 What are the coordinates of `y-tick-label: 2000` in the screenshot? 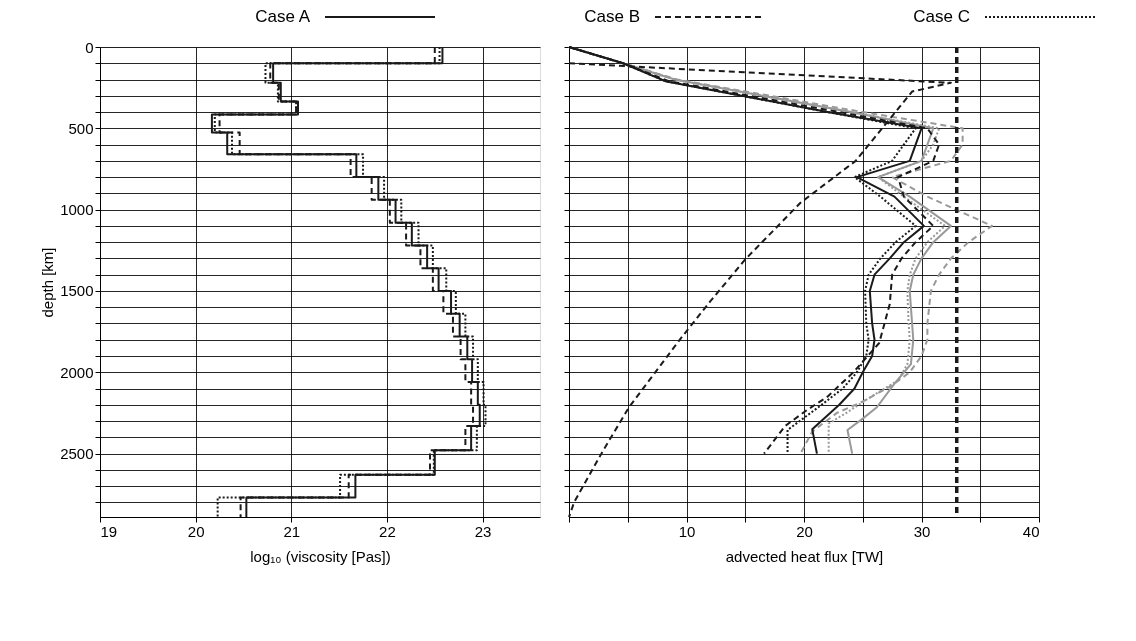 It's located at (77, 372).